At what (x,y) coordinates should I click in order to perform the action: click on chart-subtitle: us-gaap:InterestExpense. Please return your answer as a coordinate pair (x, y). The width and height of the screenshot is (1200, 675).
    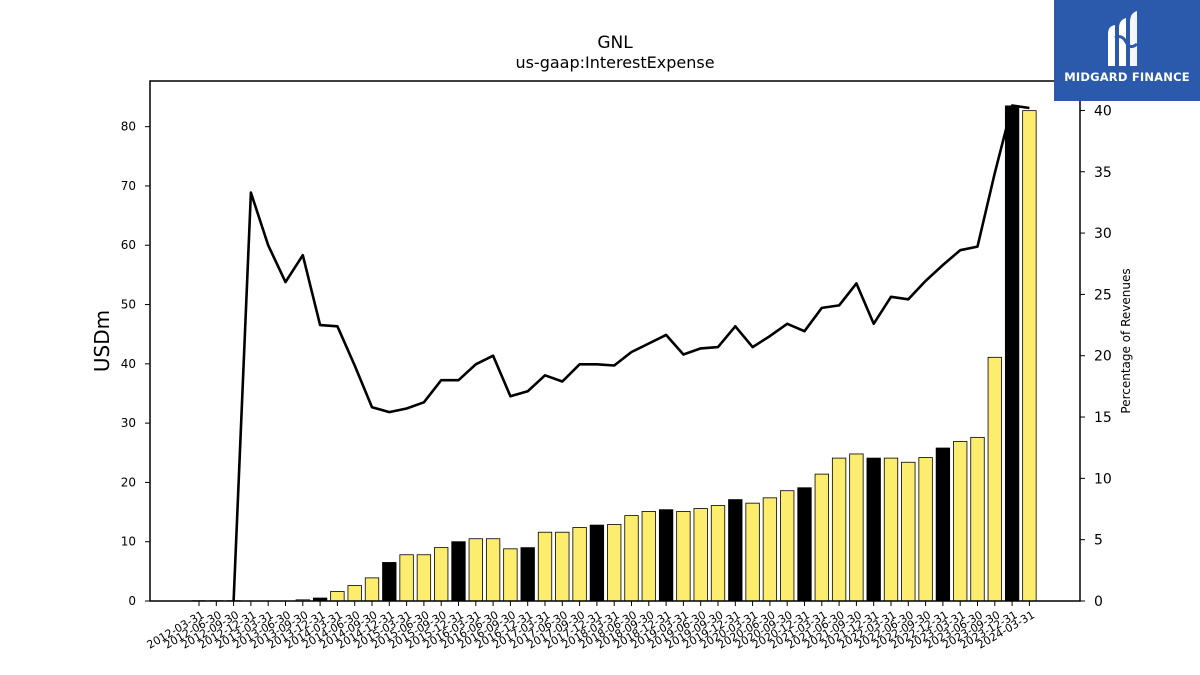
    Looking at the image, I should click on (615, 62).